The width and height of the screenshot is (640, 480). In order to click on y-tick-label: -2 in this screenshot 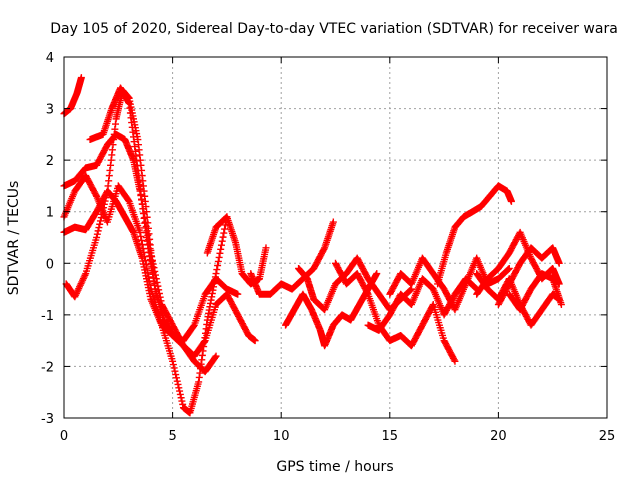, I will do `click(47, 367)`.